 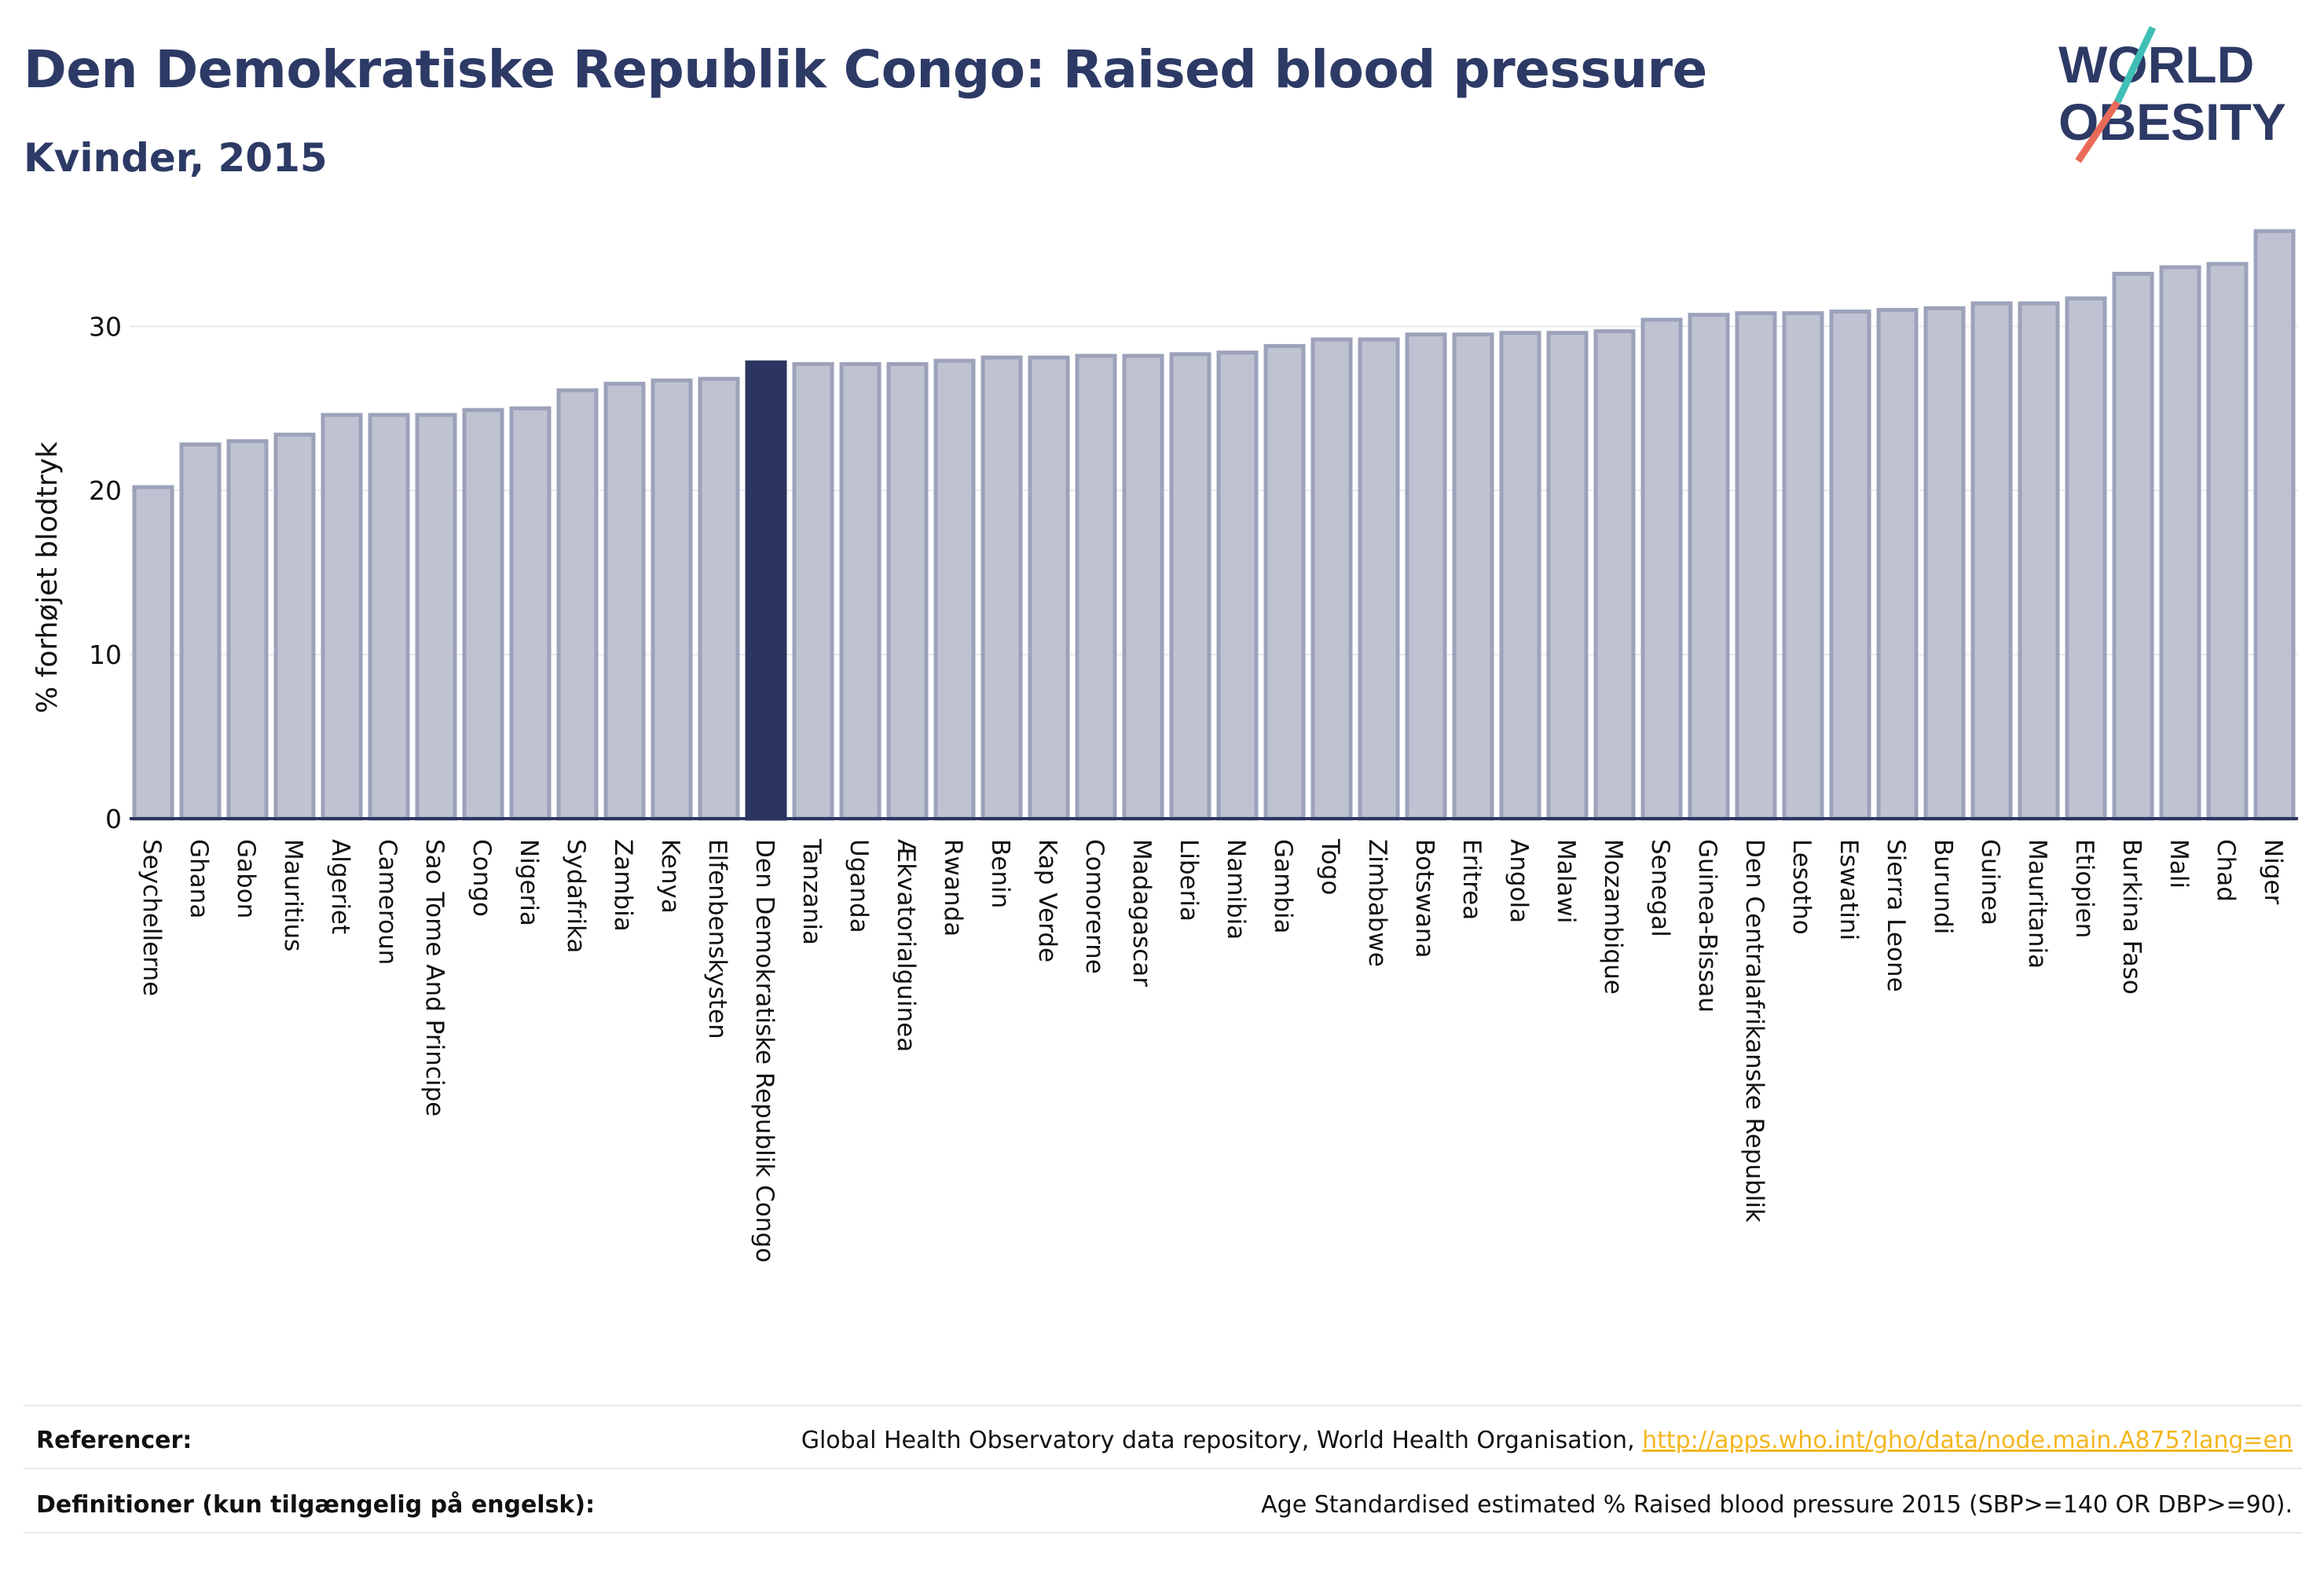 What do you see at coordinates (1519, 881) in the screenshot?
I see `x-tick-label: Angola` at bounding box center [1519, 881].